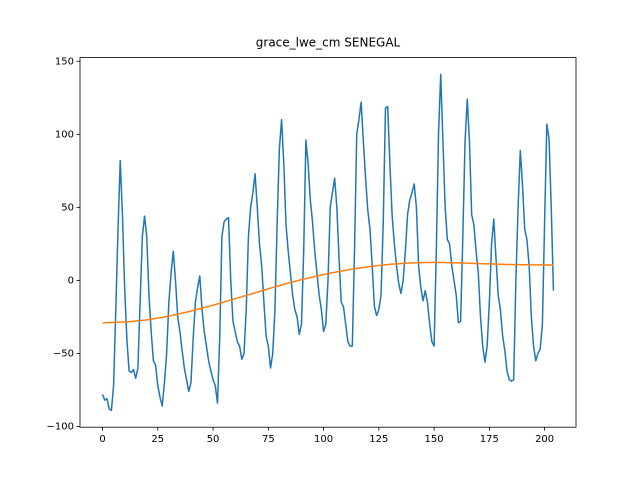 Image resolution: width=640 pixels, height=480 pixels. Describe the element at coordinates (328, 43) in the screenshot. I see `chart-title: grace_lwe_cm SENEGAL` at that location.